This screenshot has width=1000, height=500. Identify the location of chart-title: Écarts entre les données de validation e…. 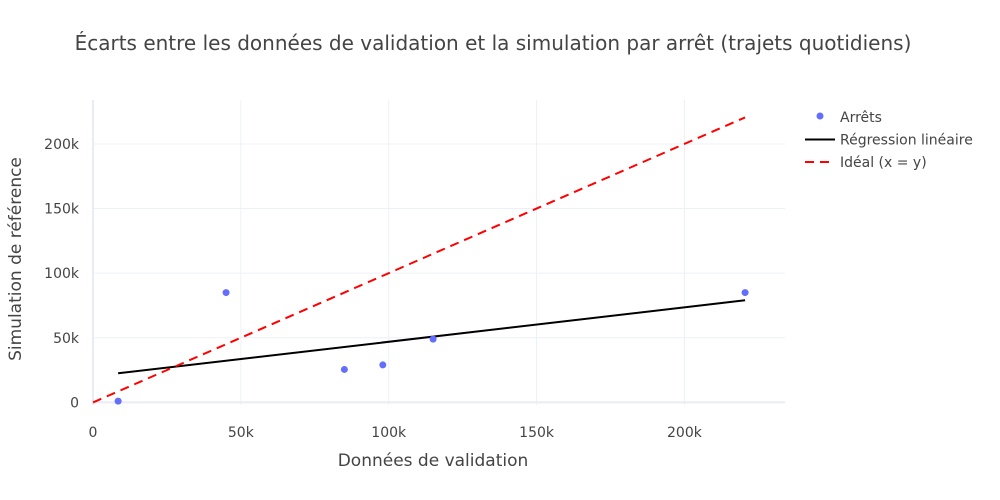
(493, 43).